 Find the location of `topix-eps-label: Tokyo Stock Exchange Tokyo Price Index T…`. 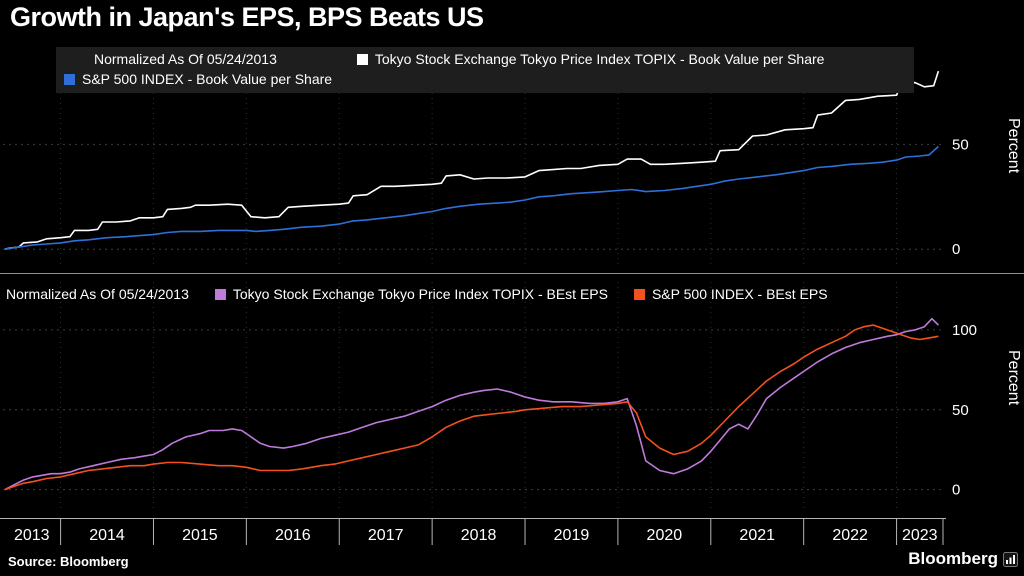

topix-eps-label: Tokyo Stock Exchange Tokyo Price Index T… is located at coordinates (420, 294).